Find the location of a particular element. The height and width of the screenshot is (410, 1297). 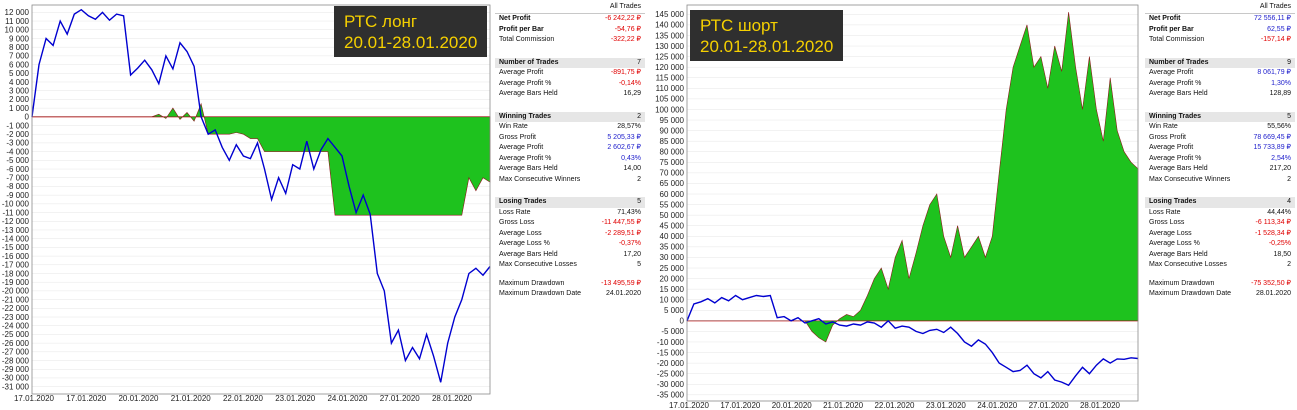

long-y-tick-label: 1 000 is located at coordinates (19, 108).